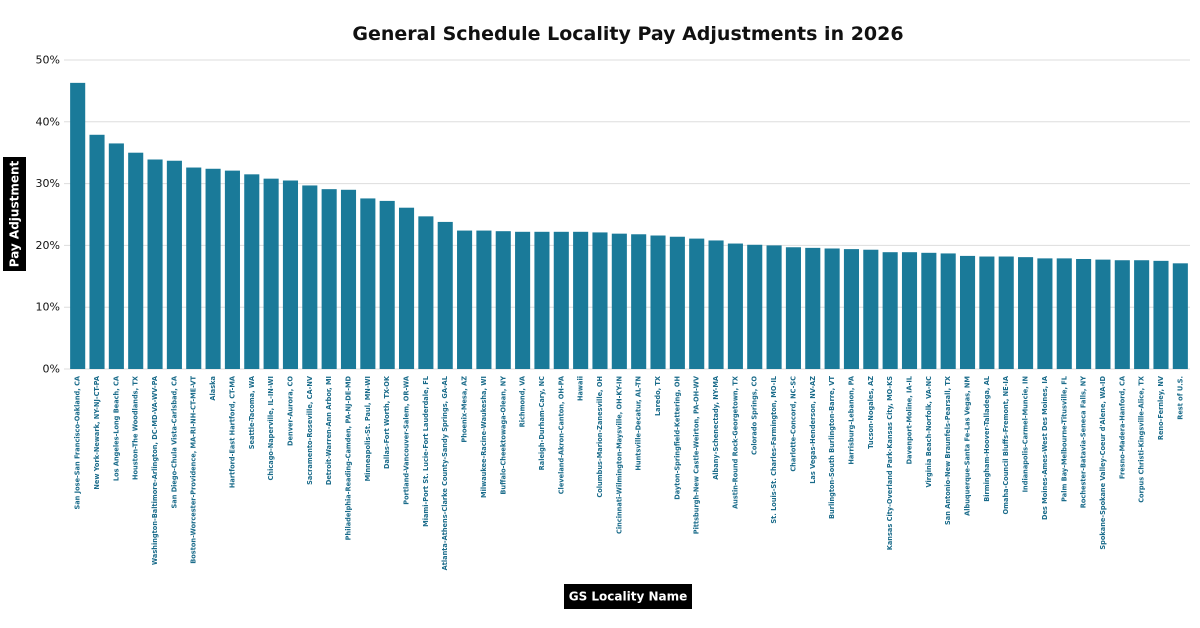 This screenshot has width=1200, height=628. I want to click on x-tick-label: Corpus Christi-Kingsville-Alice, TX, so click(1142, 439).